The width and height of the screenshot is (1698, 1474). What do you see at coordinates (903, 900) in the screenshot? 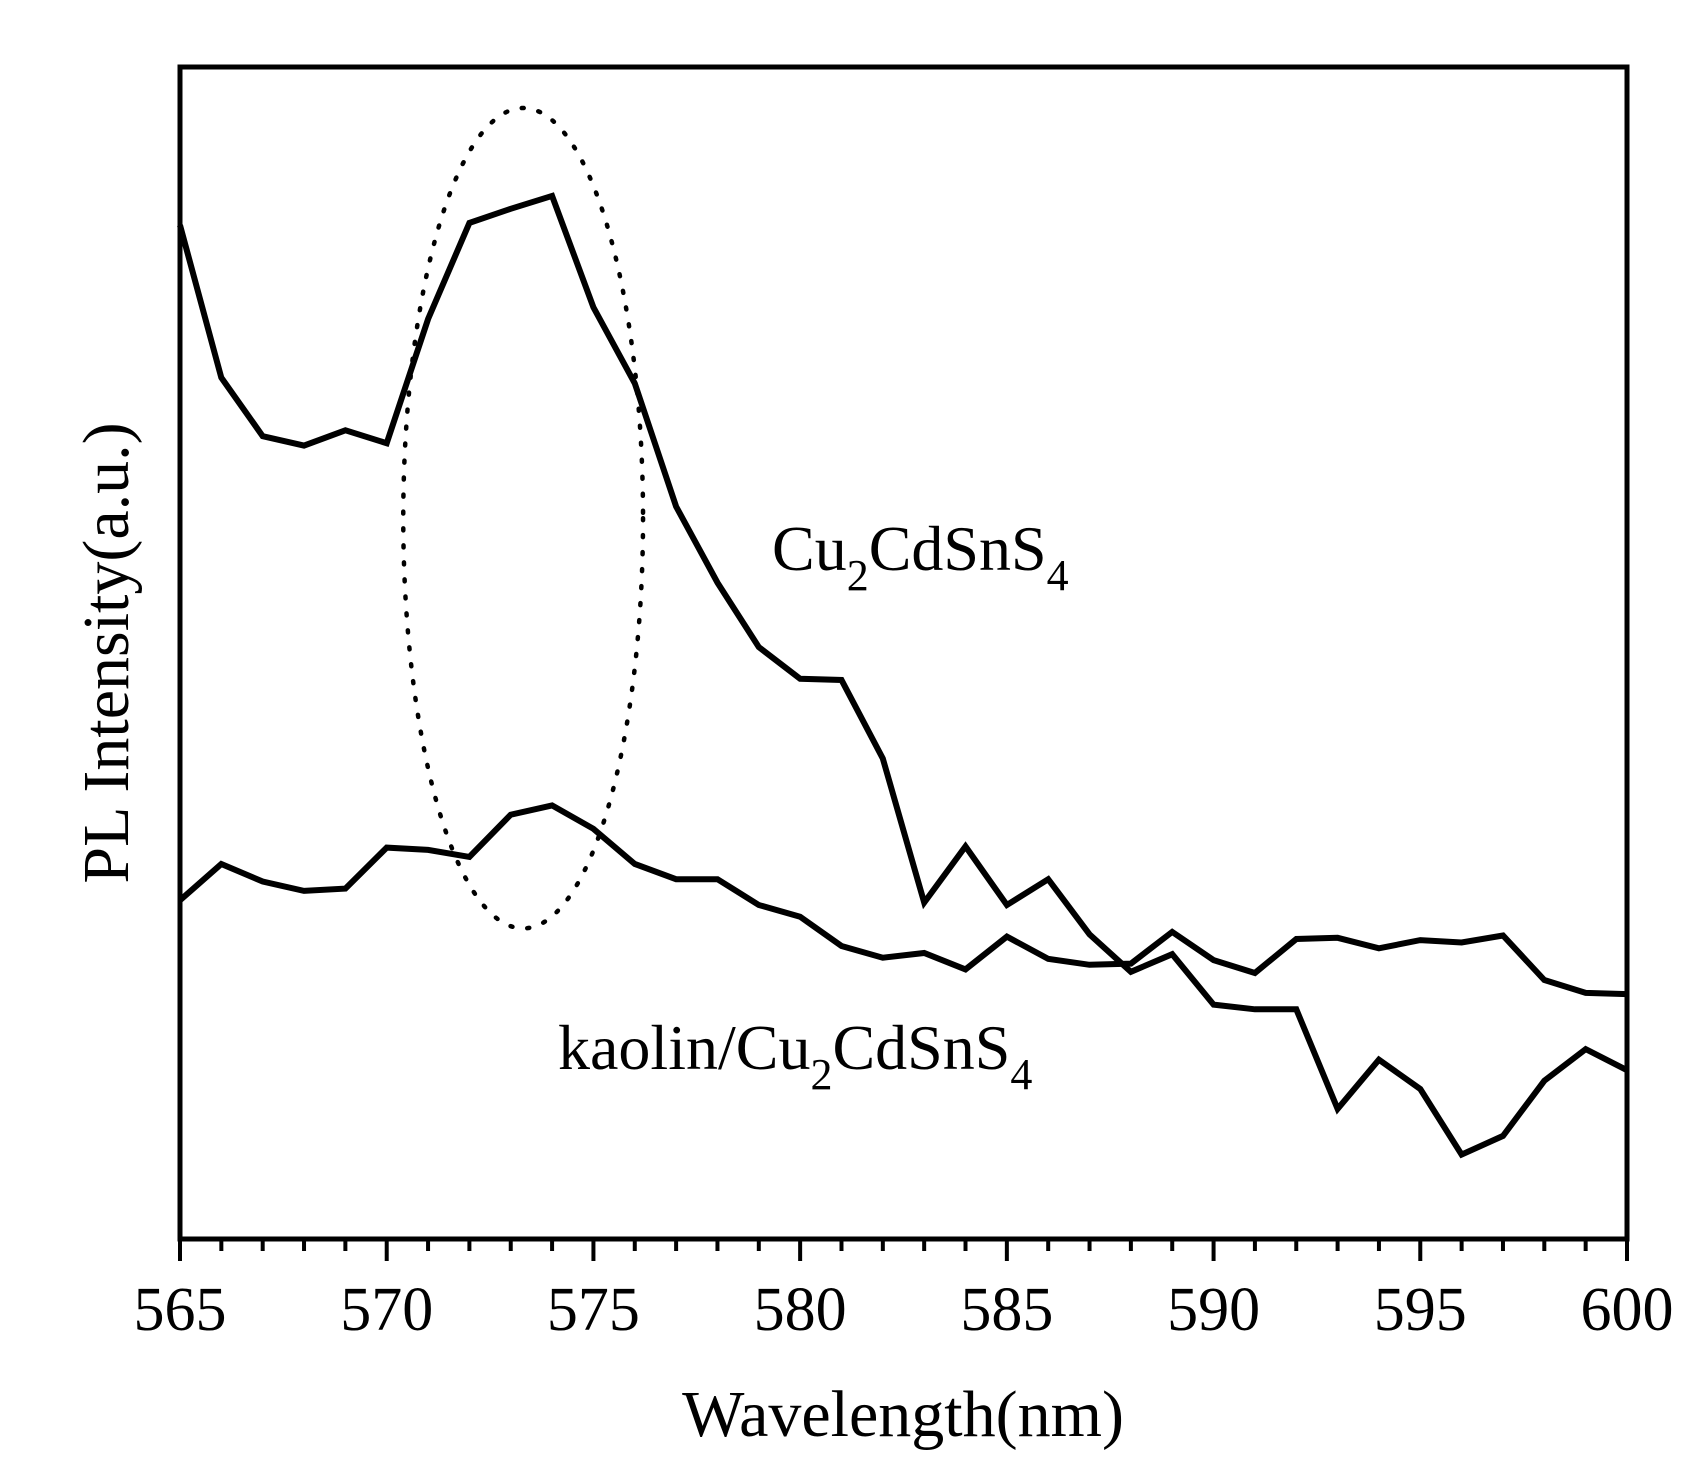
I see `kaolin-cu2cdsns4-series-line` at bounding box center [903, 900].